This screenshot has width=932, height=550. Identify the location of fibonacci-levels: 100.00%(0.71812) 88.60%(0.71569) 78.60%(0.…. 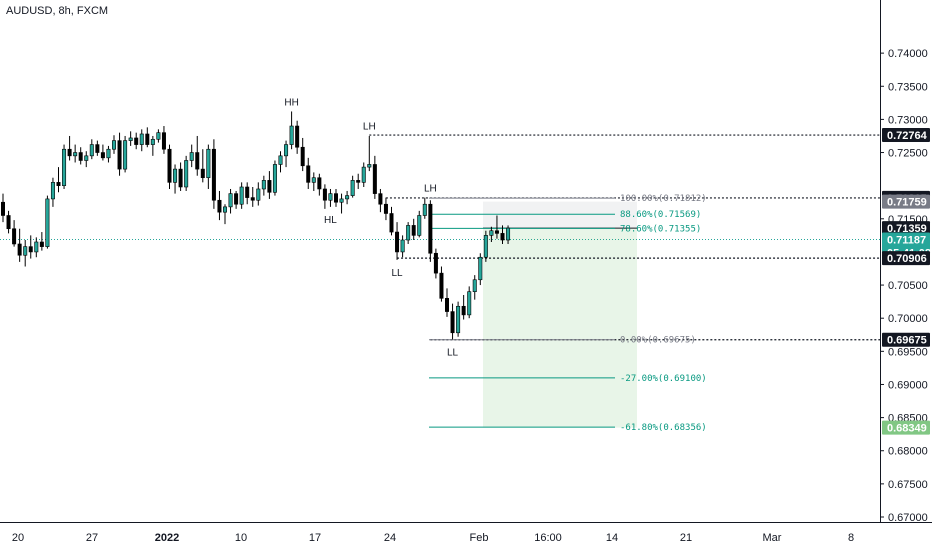
(568, 313).